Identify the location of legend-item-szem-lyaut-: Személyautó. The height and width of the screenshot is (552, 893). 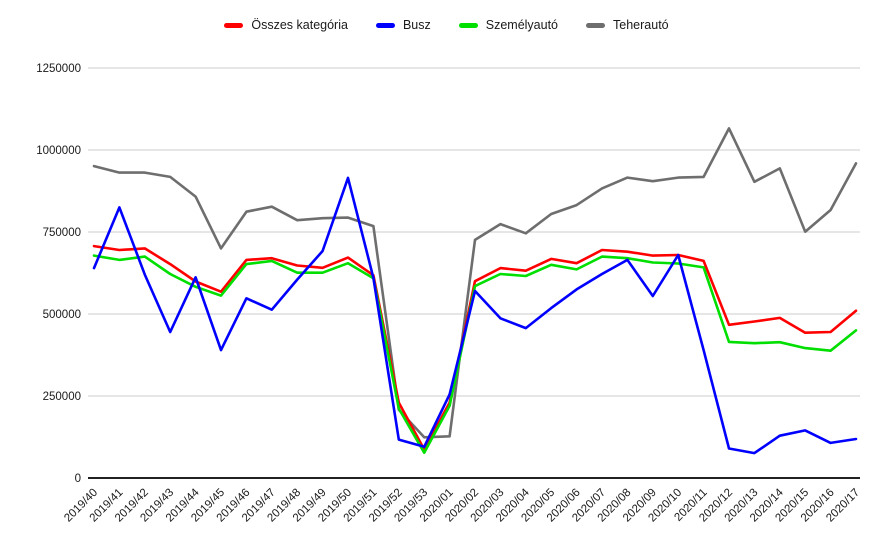
(508, 25).